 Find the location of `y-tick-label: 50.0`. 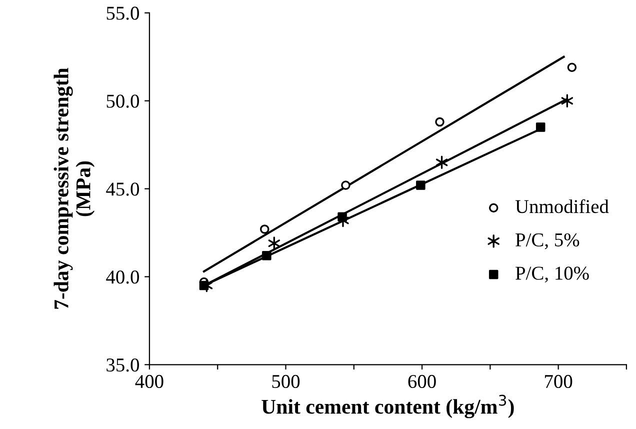

y-tick-label: 50.0 is located at coordinates (122, 101).